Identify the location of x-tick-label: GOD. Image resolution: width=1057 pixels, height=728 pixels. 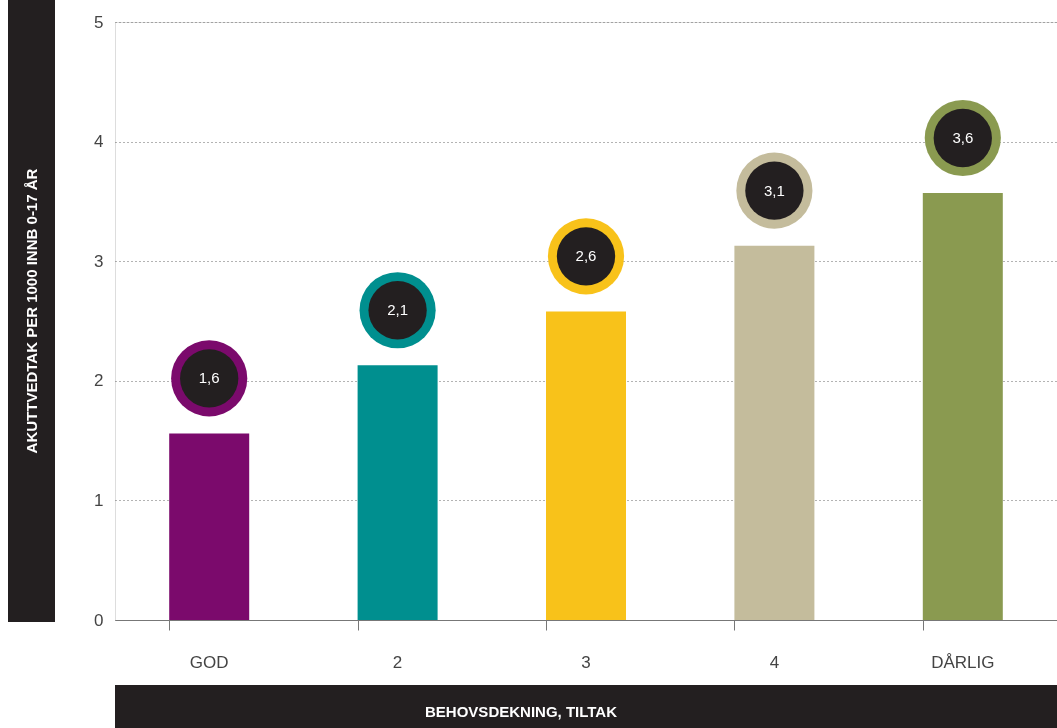
(209, 662).